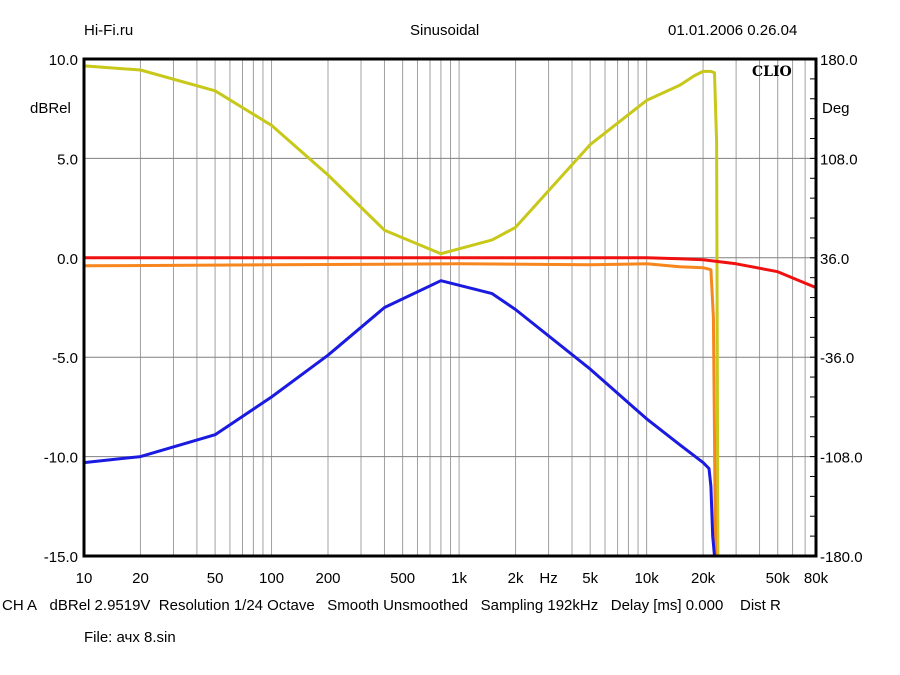  Describe the element at coordinates (402, 578) in the screenshot. I see `x-tick-label: 500` at that location.